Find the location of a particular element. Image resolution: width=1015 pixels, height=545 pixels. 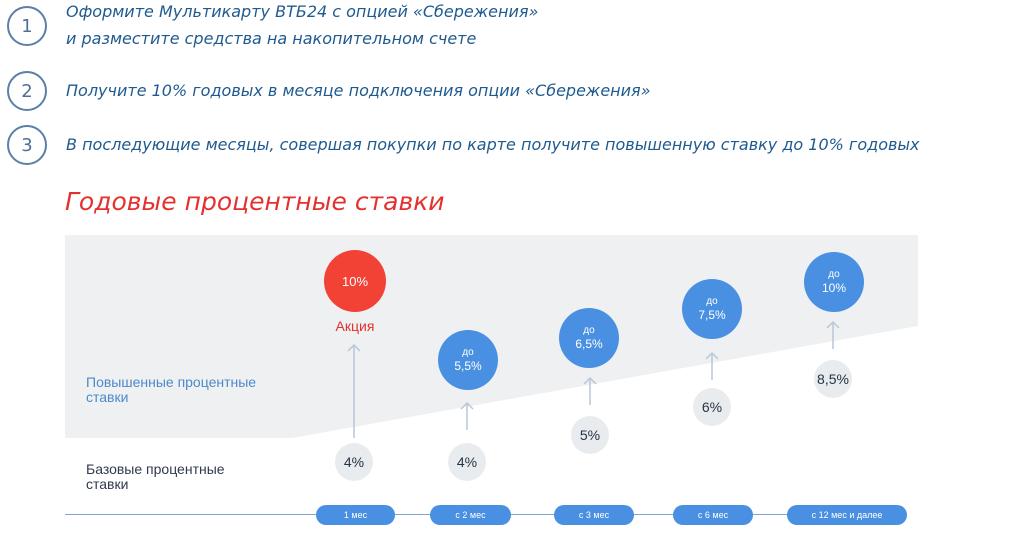

base-rate-12m: 8,5% is located at coordinates (833, 379).